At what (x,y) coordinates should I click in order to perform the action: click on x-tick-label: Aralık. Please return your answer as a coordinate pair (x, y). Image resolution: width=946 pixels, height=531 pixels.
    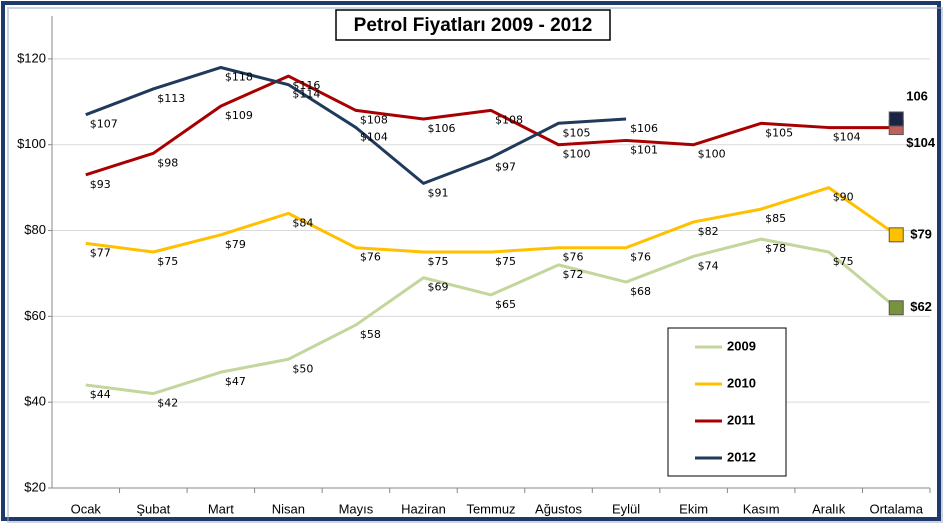
    Looking at the image, I should click on (829, 508).